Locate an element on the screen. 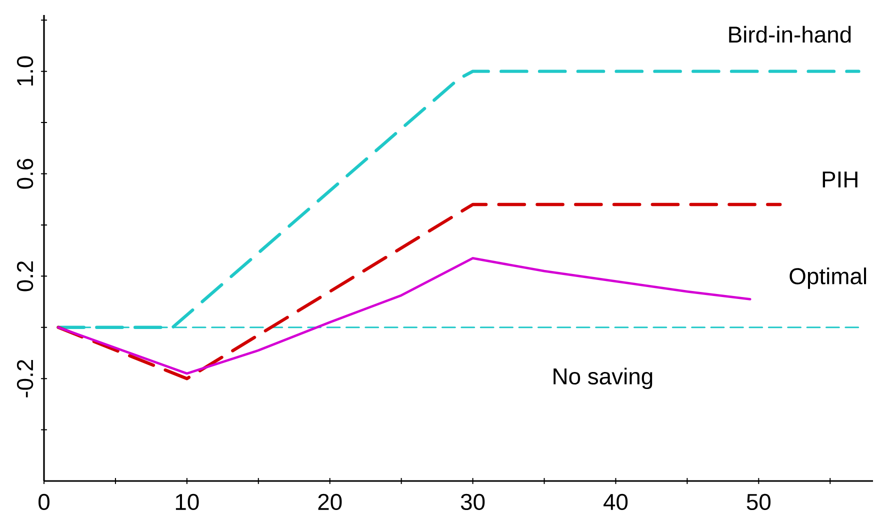 The image size is (885, 512). x-tick-label: 50 is located at coordinates (758, 502).